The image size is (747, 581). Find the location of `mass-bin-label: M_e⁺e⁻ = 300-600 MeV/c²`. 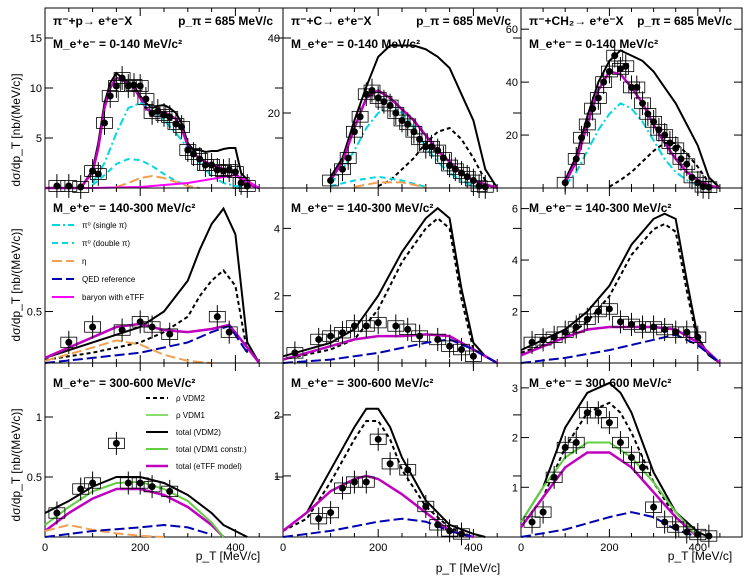

mass-bin-label: M_e⁺e⁻ = 300-600 MeV/c² is located at coordinates (600, 383).